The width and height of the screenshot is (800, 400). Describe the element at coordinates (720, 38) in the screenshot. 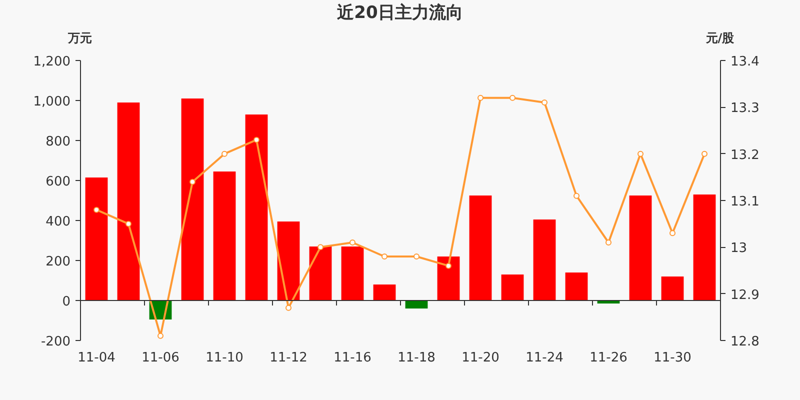

I see `y2-axis-title: 元/股` at that location.